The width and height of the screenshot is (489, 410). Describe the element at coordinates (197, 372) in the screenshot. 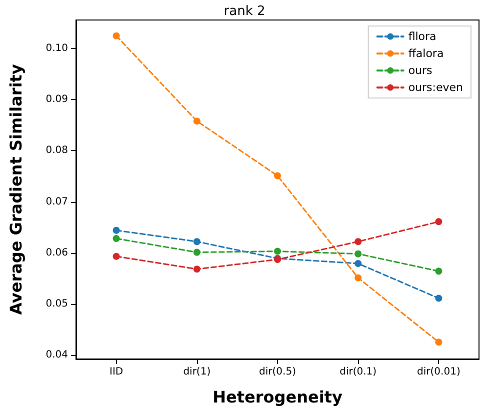

I see `x-tick-label: dir(1)` at that location.